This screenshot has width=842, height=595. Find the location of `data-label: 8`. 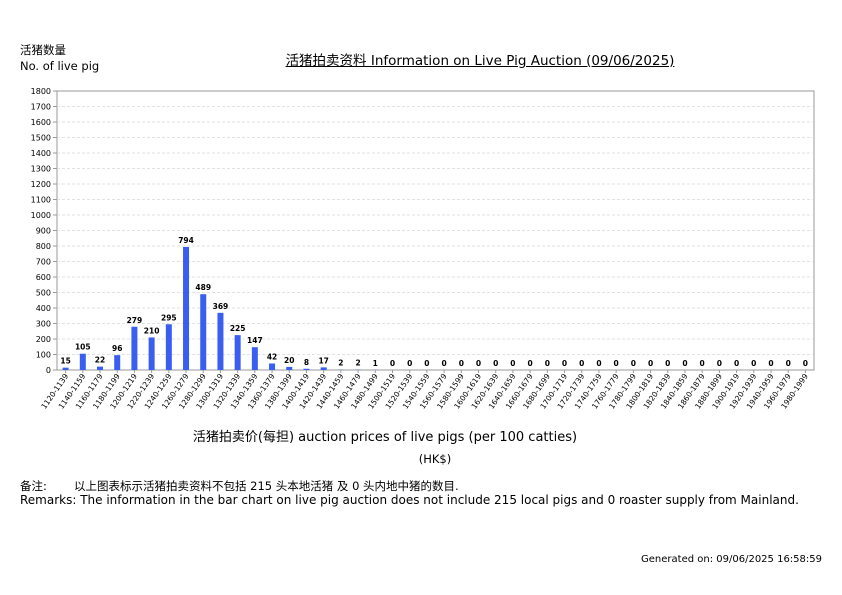

data-label: 8 is located at coordinates (306, 362).